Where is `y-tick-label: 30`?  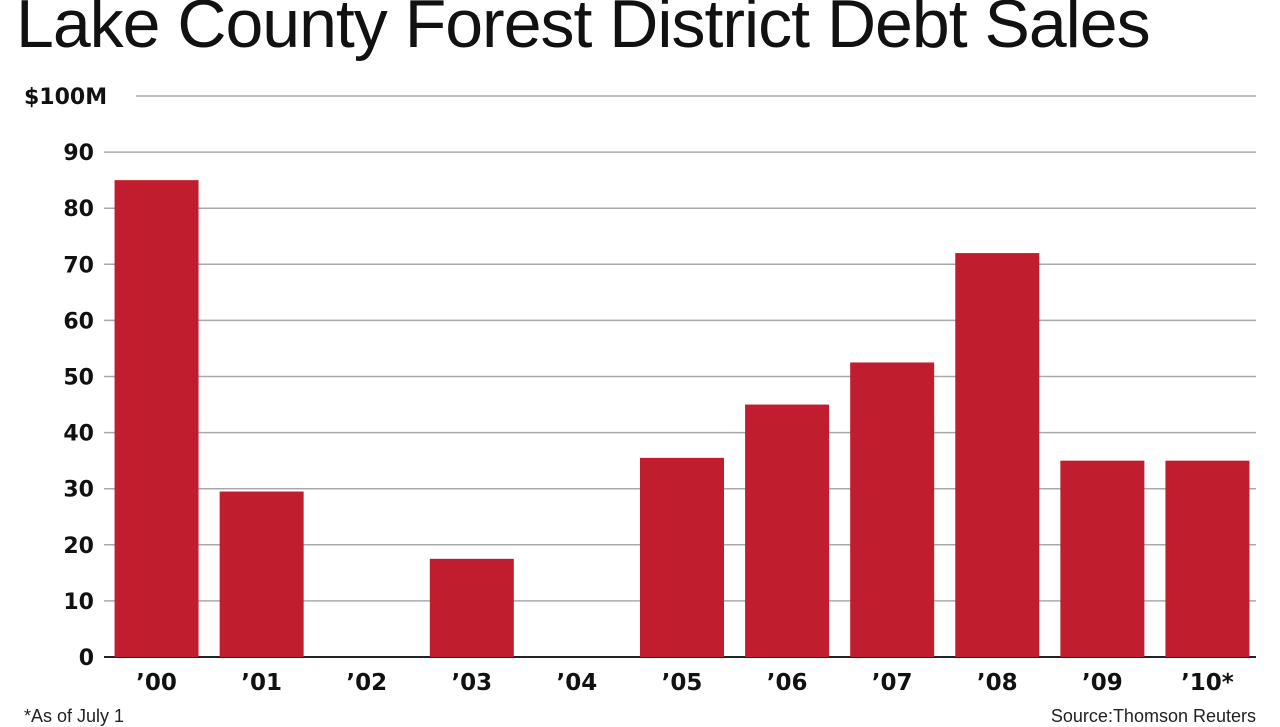 y-tick-label: 30 is located at coordinates (78, 490).